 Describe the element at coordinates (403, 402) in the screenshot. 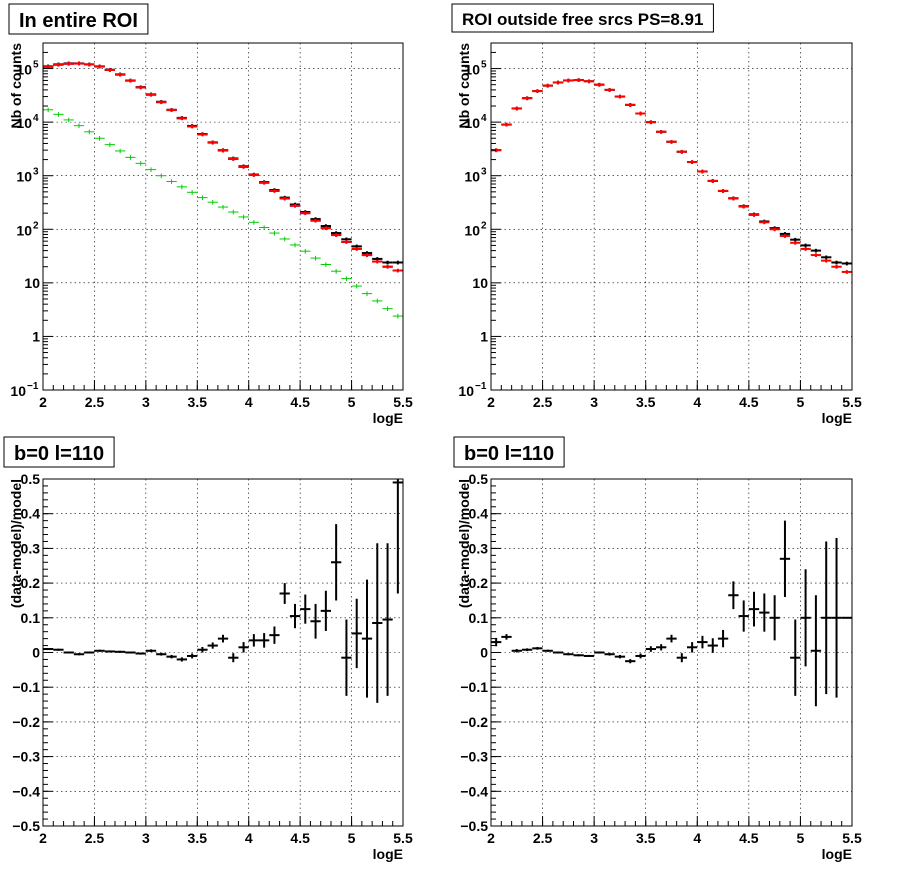

I see `x-tick-label: 5.5` at that location.